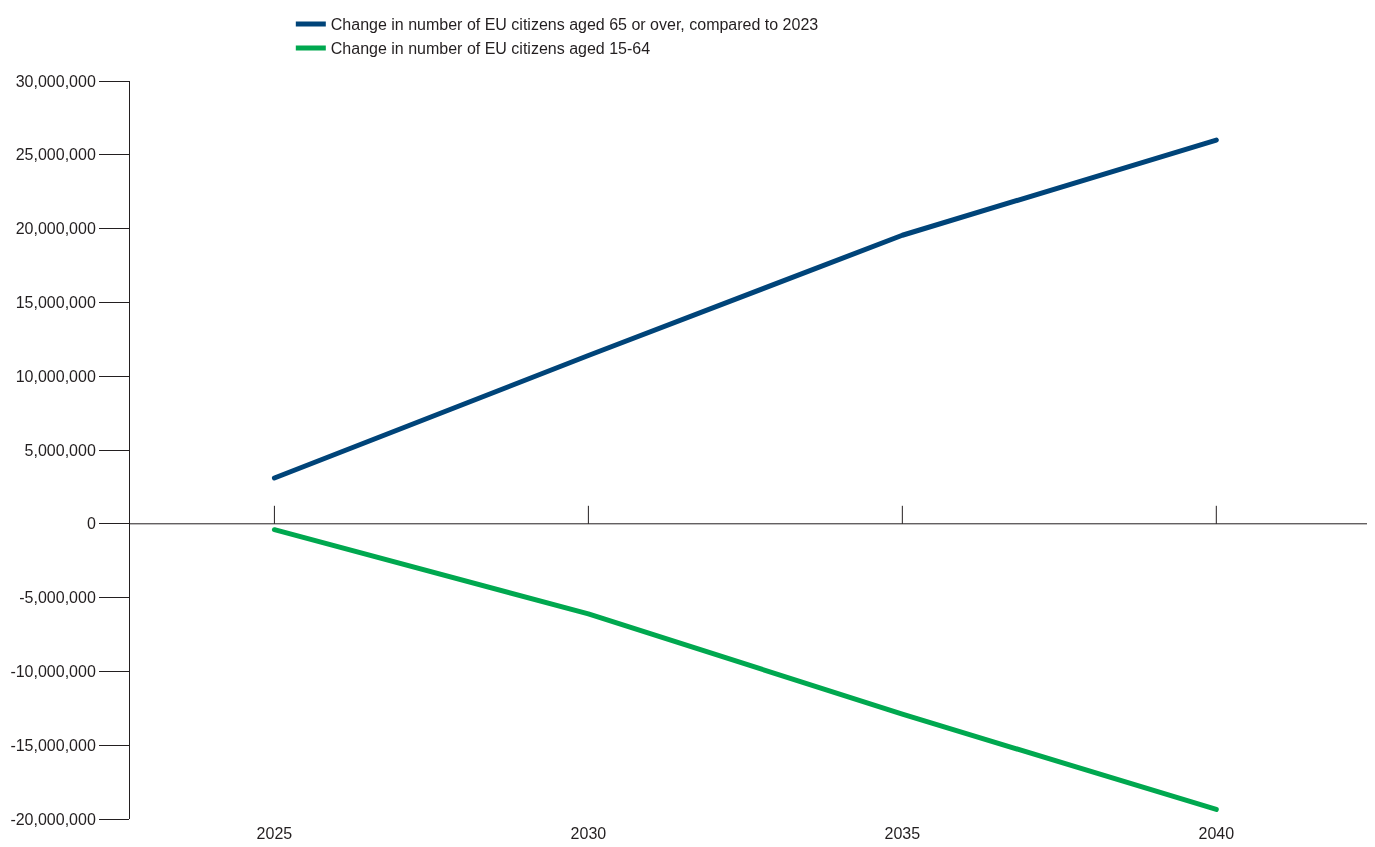  I want to click on y-tick-label: -15,000,000, so click(53, 745).